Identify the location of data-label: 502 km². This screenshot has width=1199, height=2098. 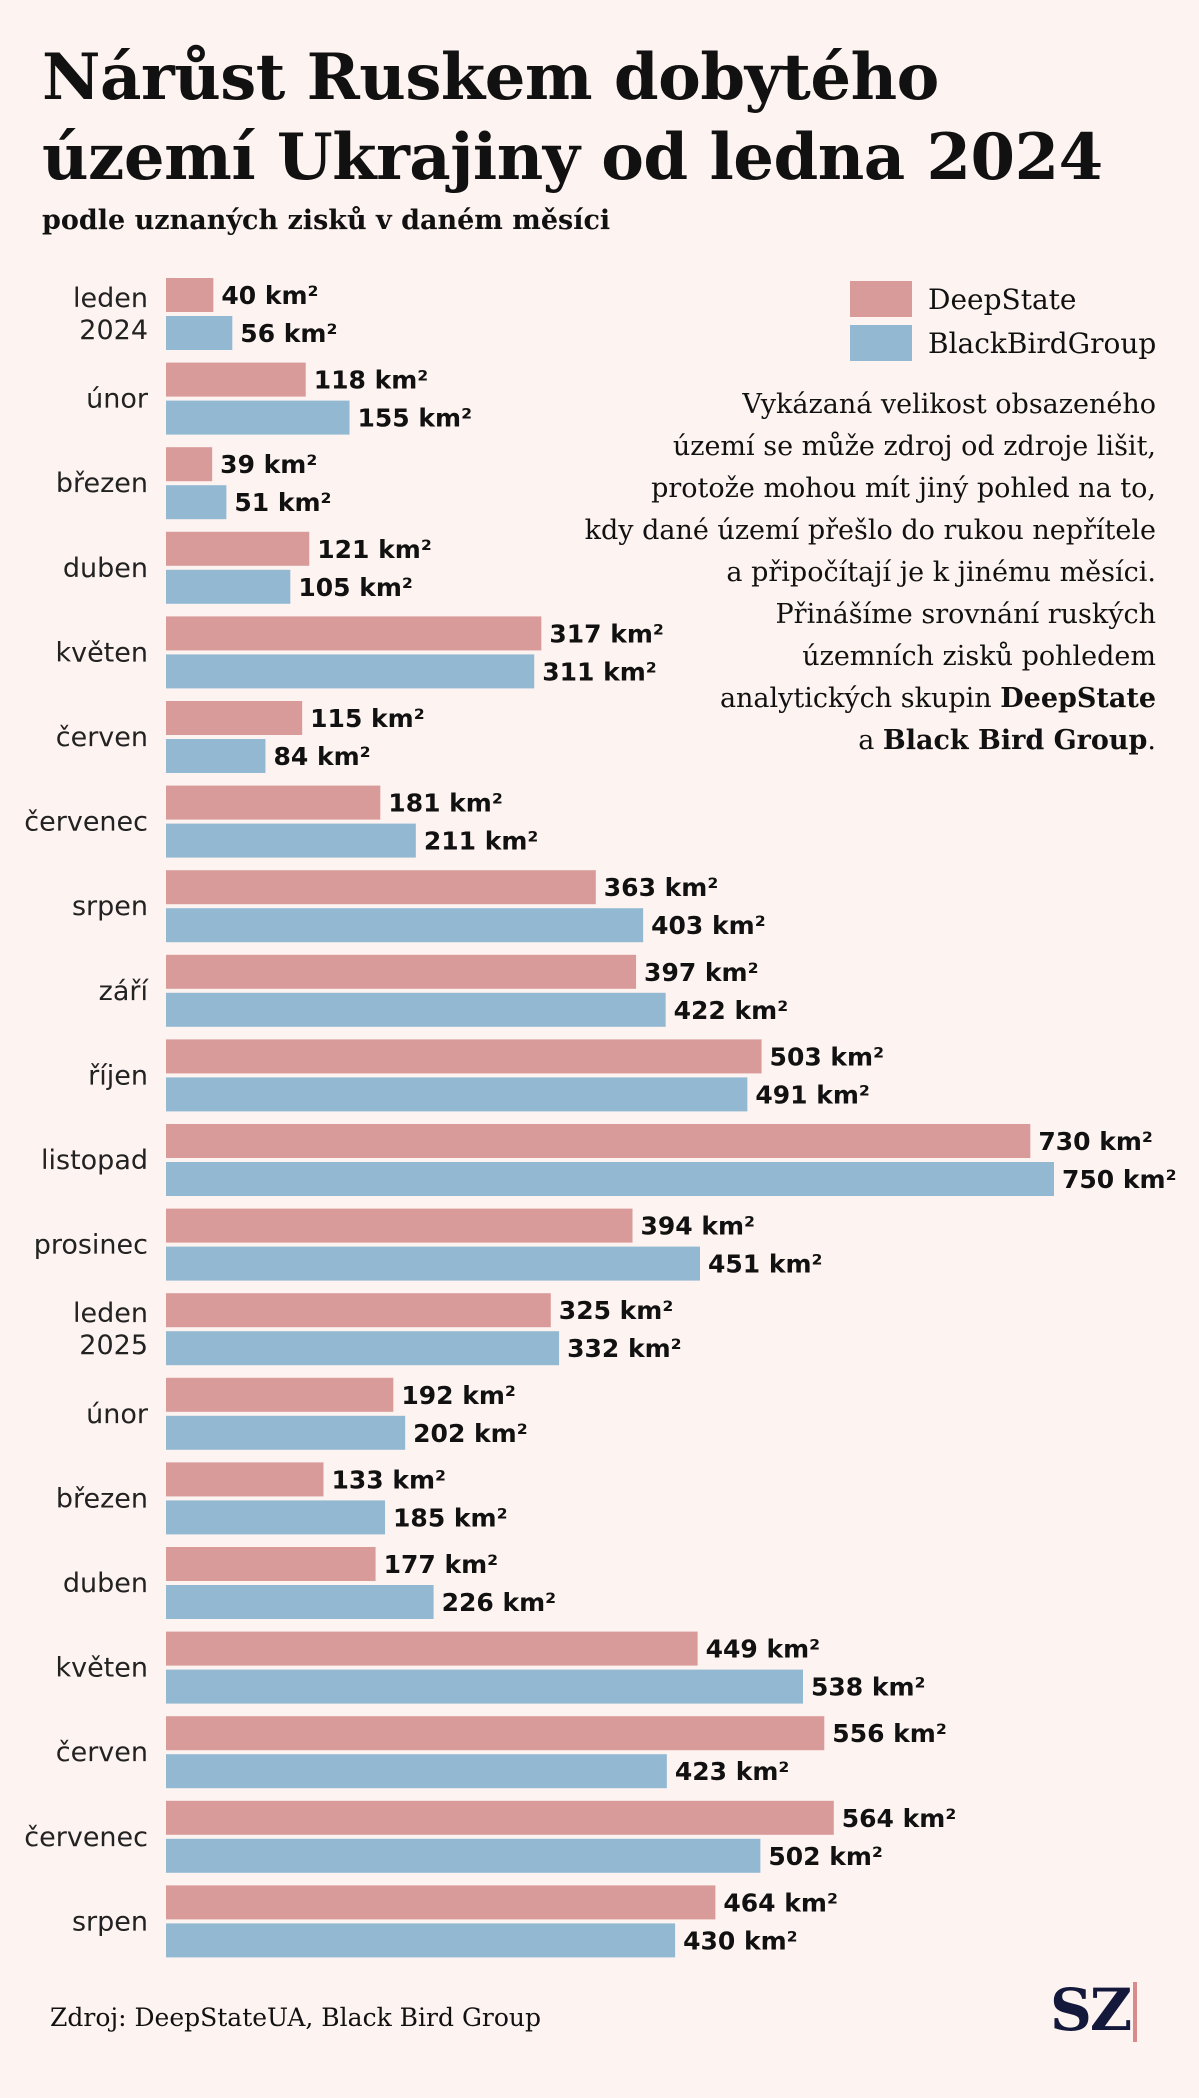
(825, 1856).